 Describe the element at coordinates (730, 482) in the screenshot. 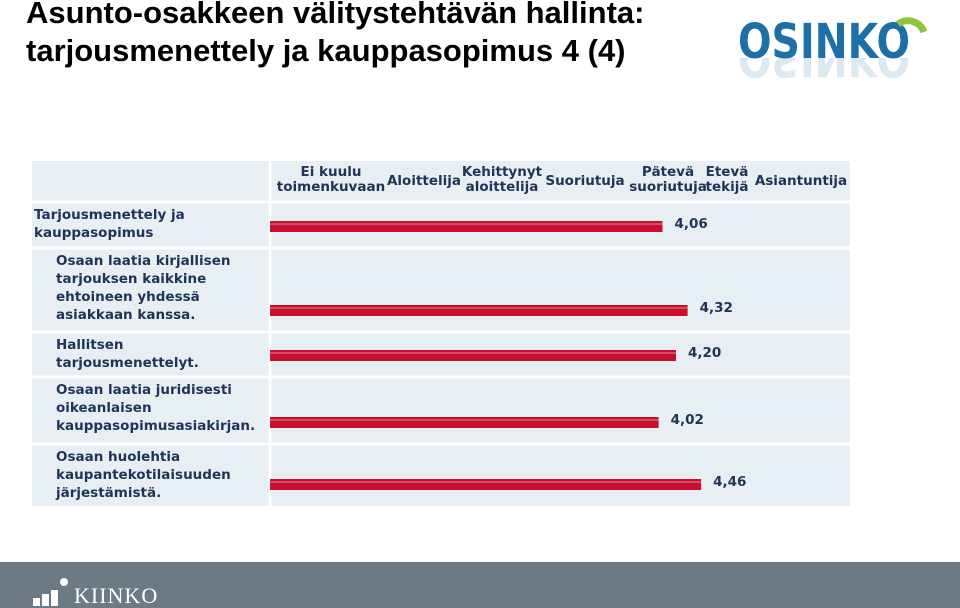

I see `bar-value-label: 4,46` at that location.